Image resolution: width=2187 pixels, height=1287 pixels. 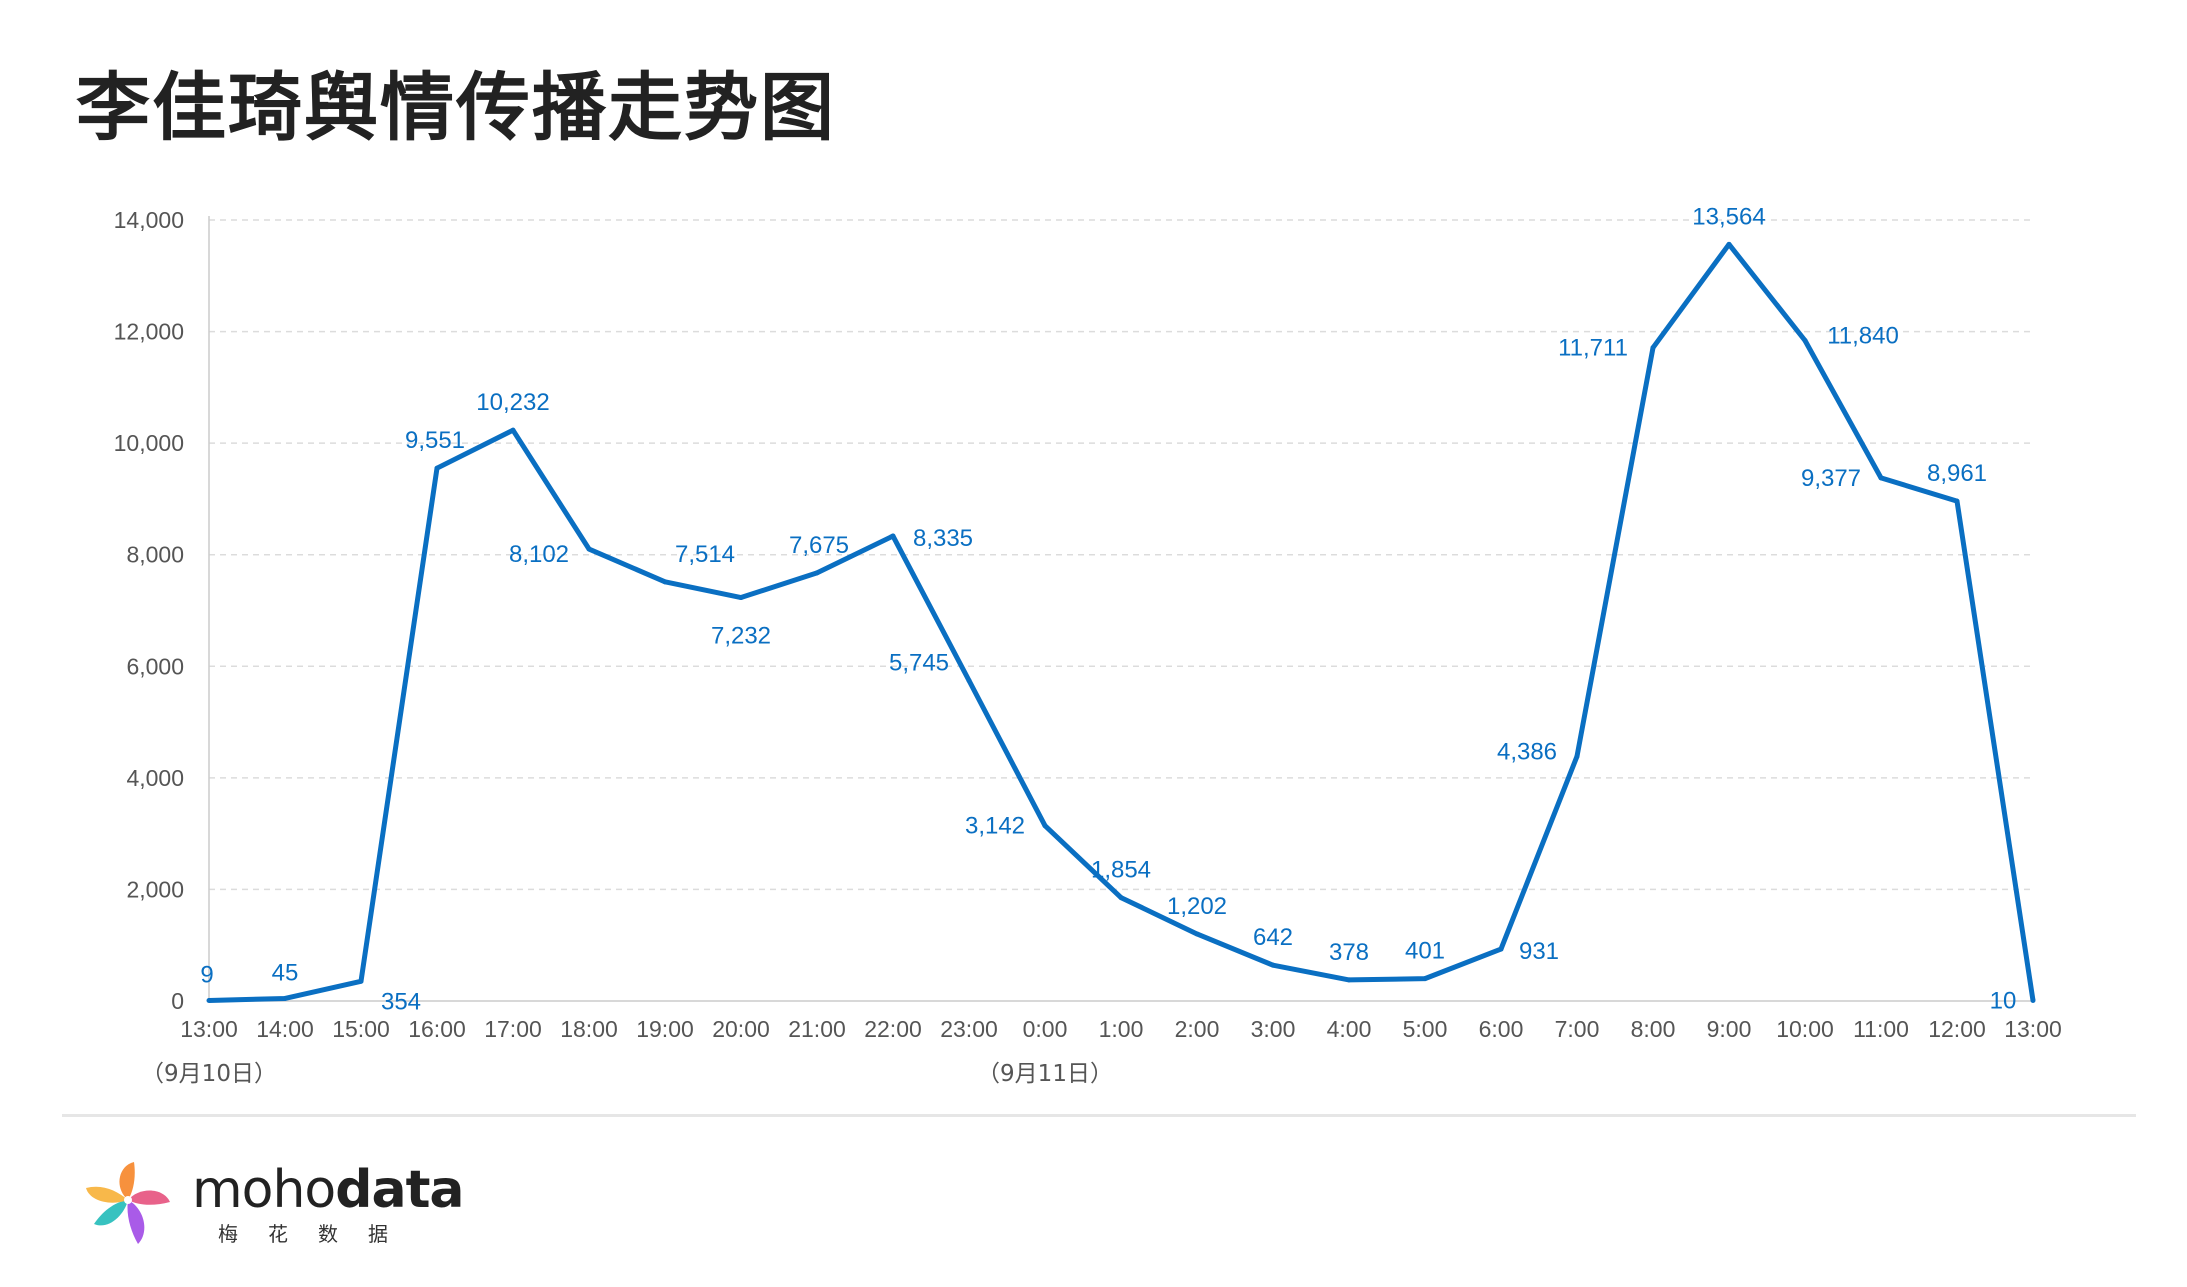 What do you see at coordinates (1349, 1029) in the screenshot?
I see `x-tick-label: 4:00` at bounding box center [1349, 1029].